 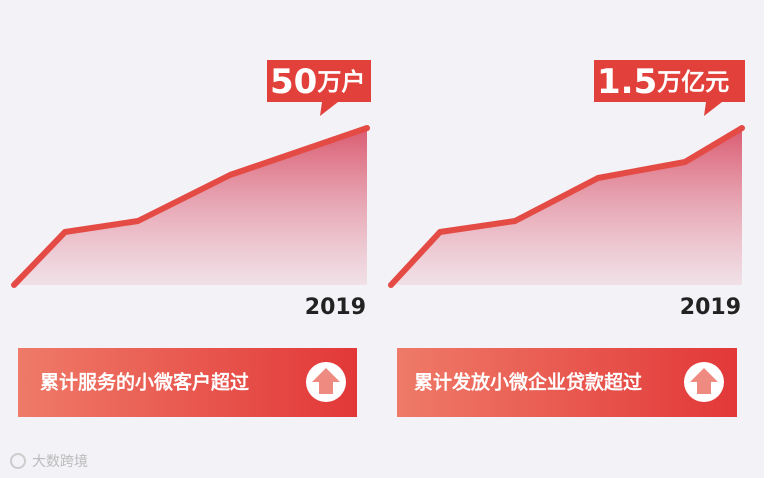 What do you see at coordinates (144, 382) in the screenshot?
I see `caption: 累计服务的小微客户超过` at bounding box center [144, 382].